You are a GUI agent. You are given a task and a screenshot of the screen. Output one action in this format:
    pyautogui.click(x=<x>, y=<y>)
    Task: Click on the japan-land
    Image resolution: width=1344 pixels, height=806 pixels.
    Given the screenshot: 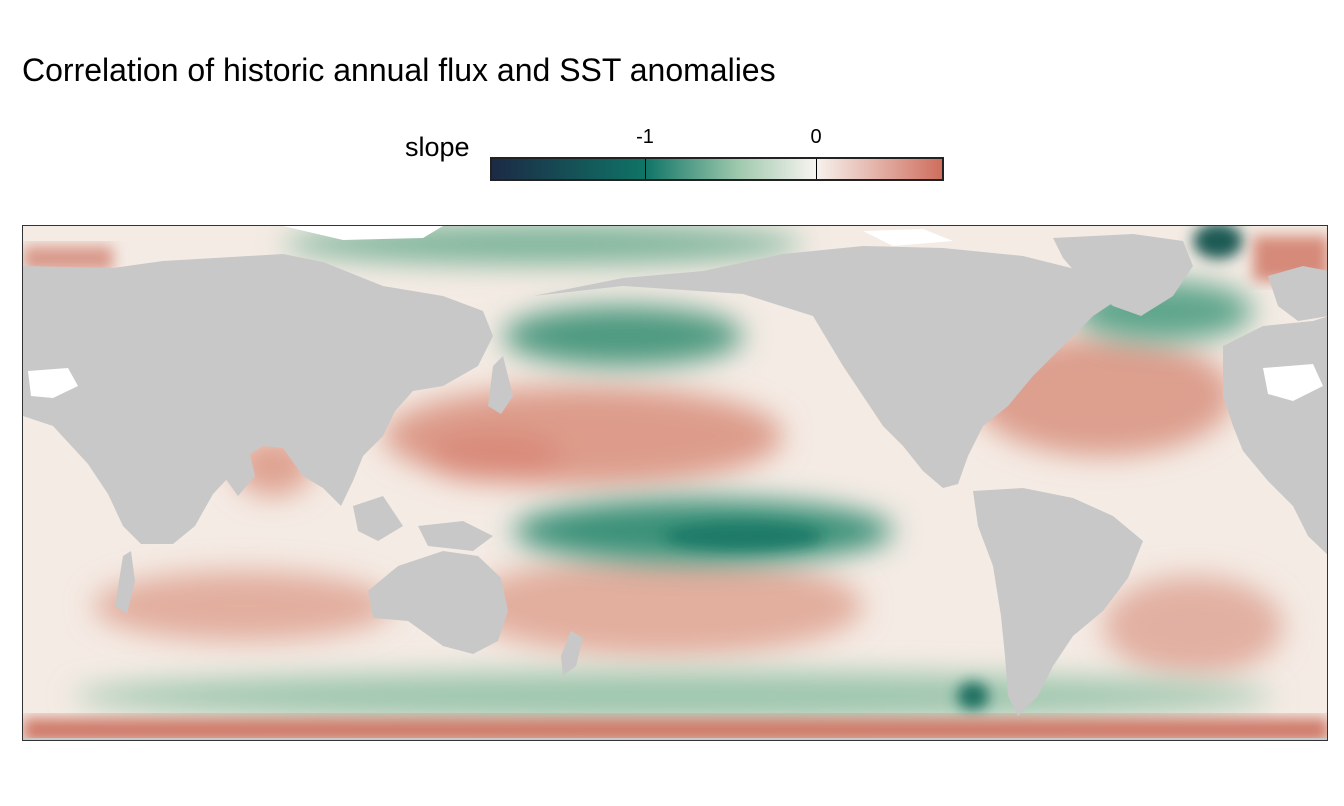 What is the action you would take?
    pyautogui.click(x=500, y=385)
    